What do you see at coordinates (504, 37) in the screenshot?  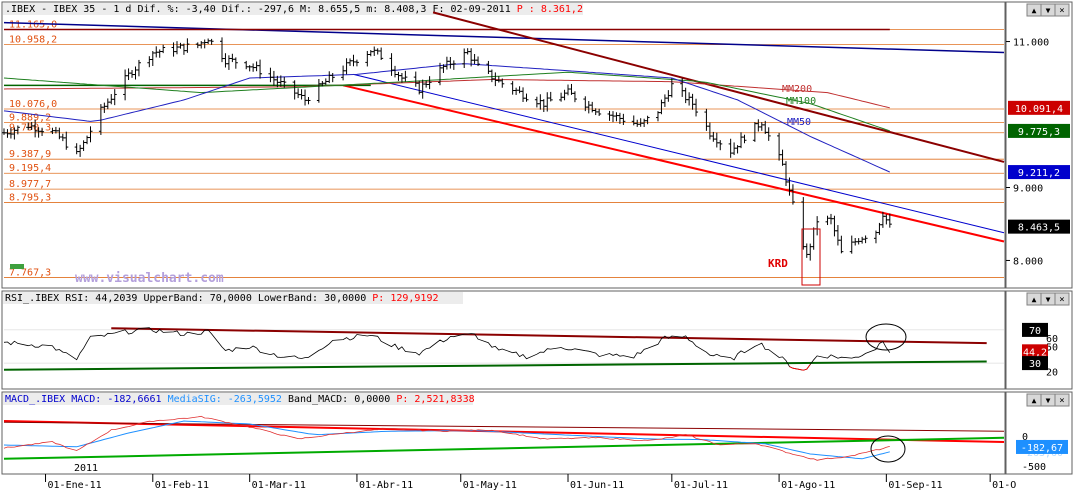 I see `trend-line` at bounding box center [504, 37].